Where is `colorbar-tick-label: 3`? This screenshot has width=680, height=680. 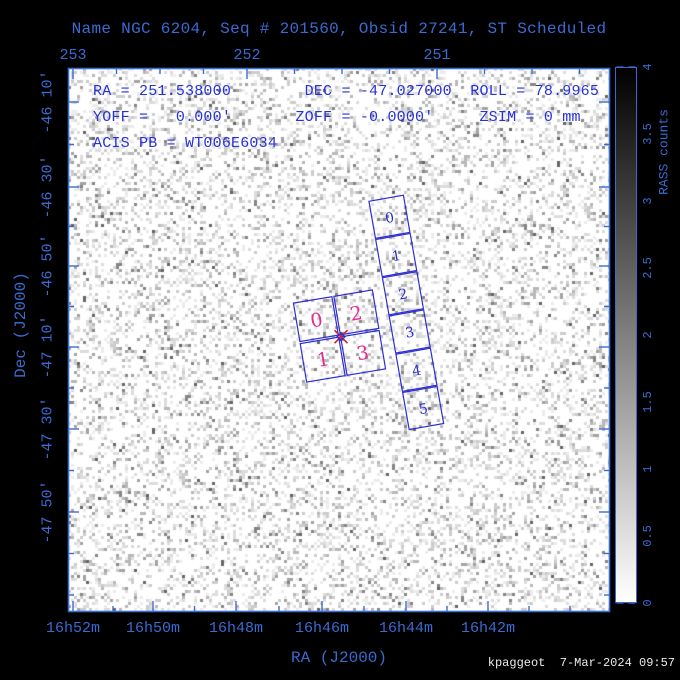
colorbar-tick-label: 3 is located at coordinates (648, 201).